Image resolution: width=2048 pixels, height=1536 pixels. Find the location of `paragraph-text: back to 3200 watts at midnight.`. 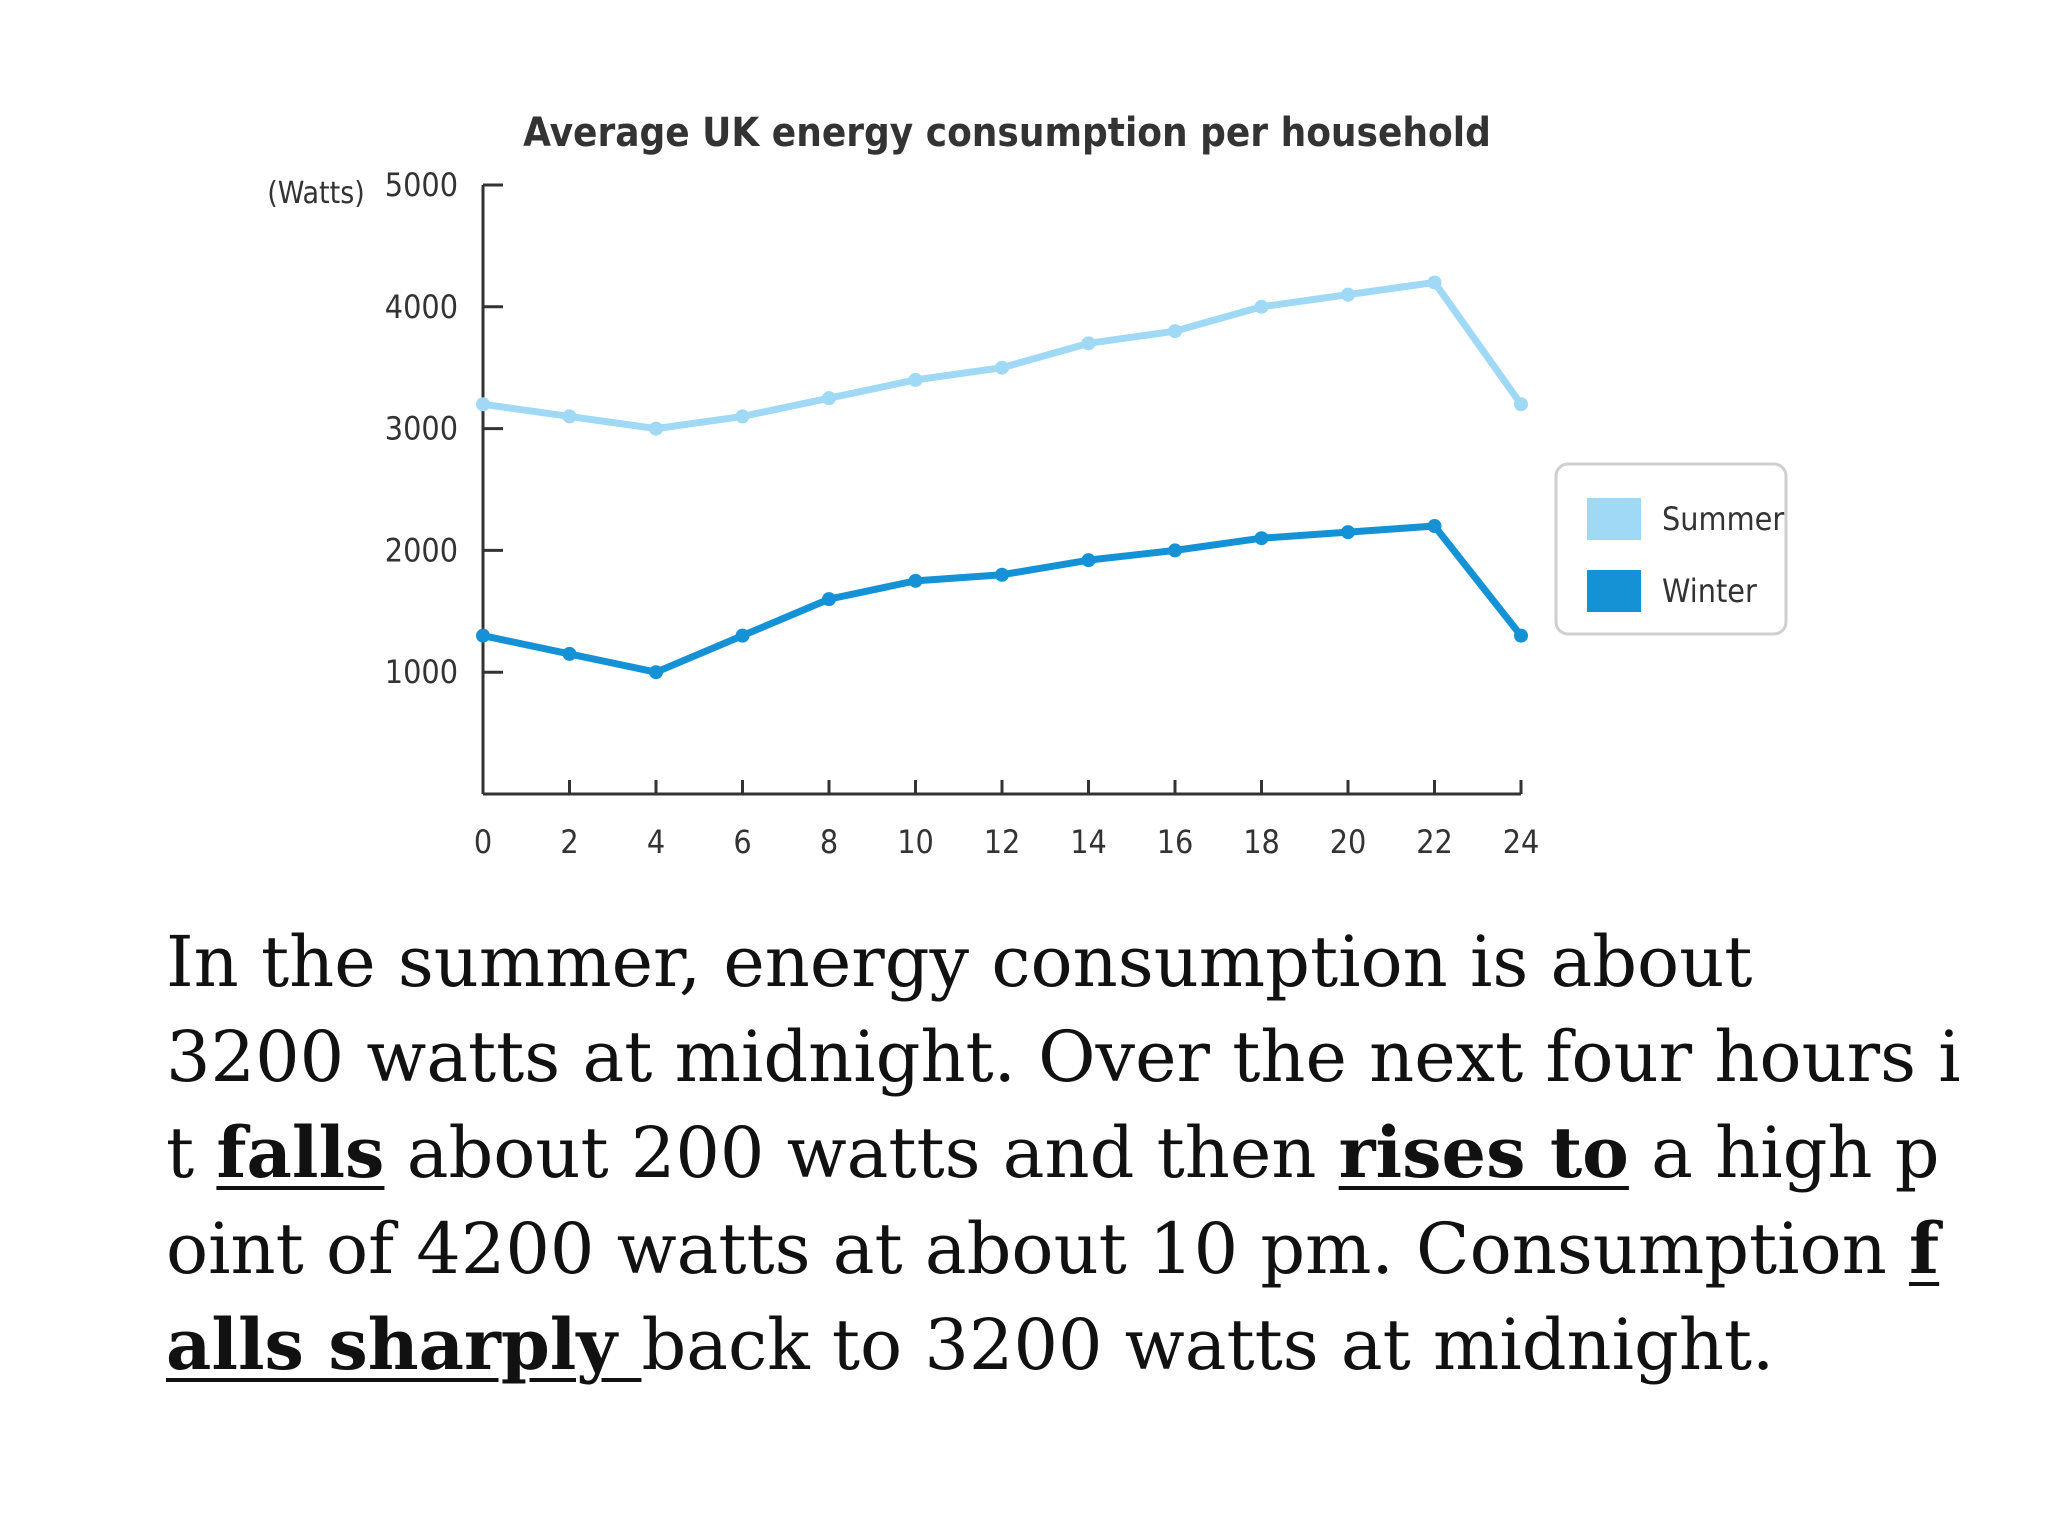

paragraph-text: back to 3200 watts at midnight. is located at coordinates (1208, 1345).